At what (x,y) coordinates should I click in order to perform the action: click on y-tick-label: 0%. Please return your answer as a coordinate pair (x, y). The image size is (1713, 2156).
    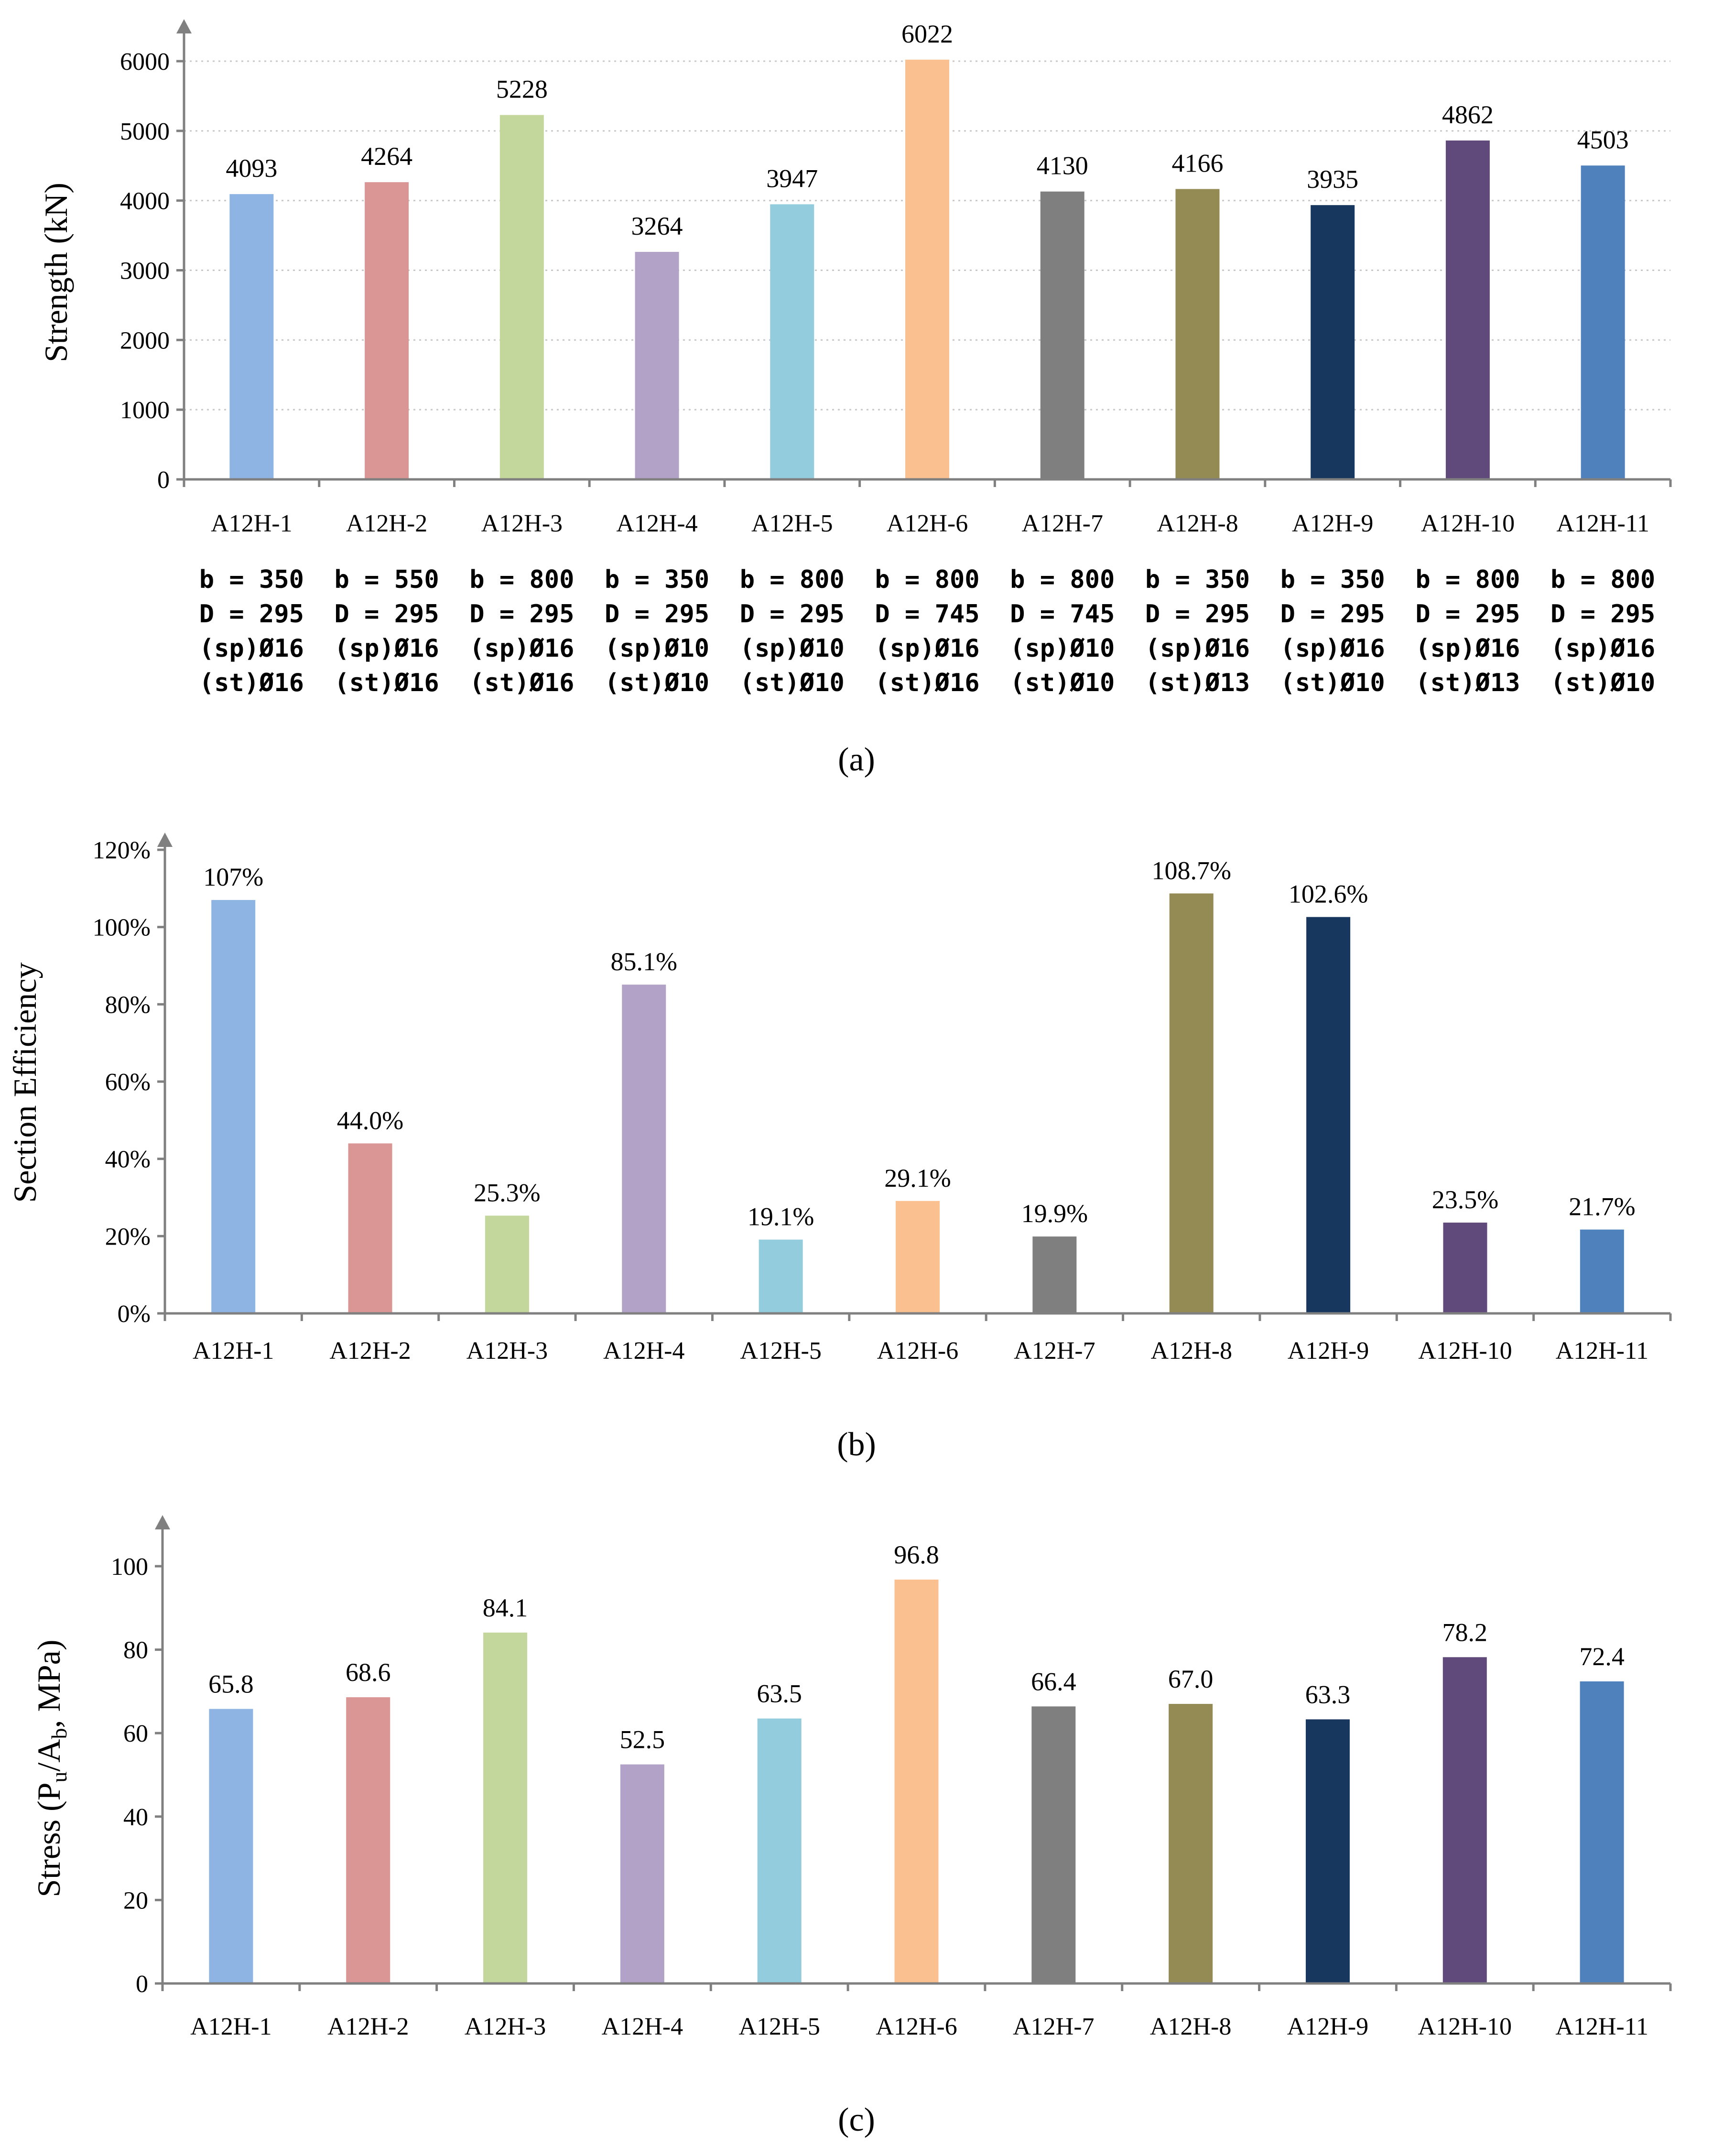
    Looking at the image, I should click on (134, 1314).